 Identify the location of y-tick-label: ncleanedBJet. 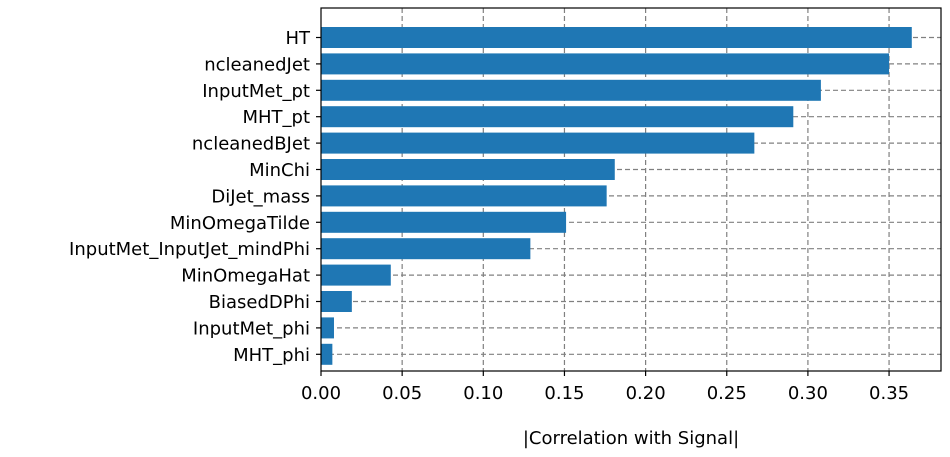
(251, 144).